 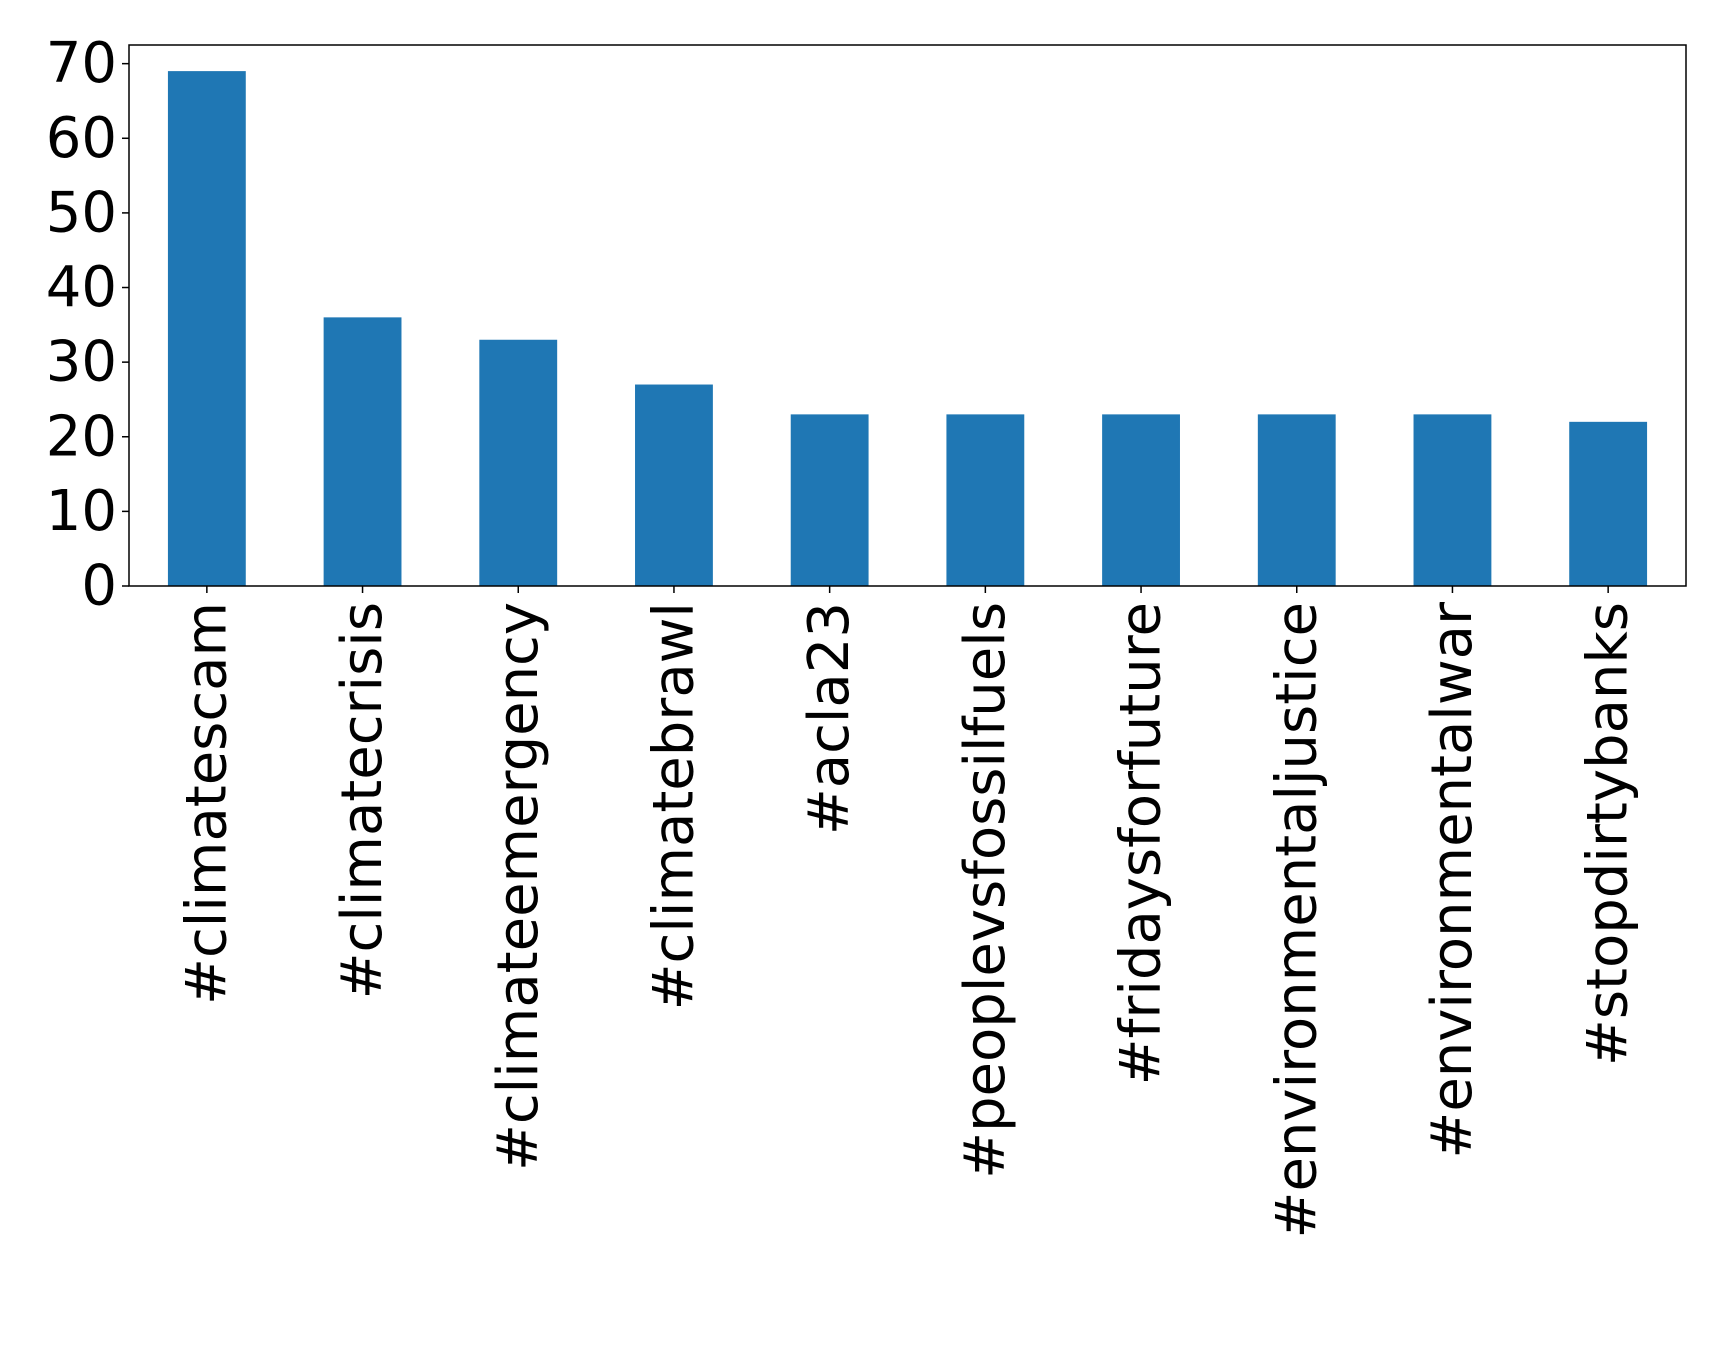 I want to click on y-tick-label-1: 10, so click(x=81, y=511).